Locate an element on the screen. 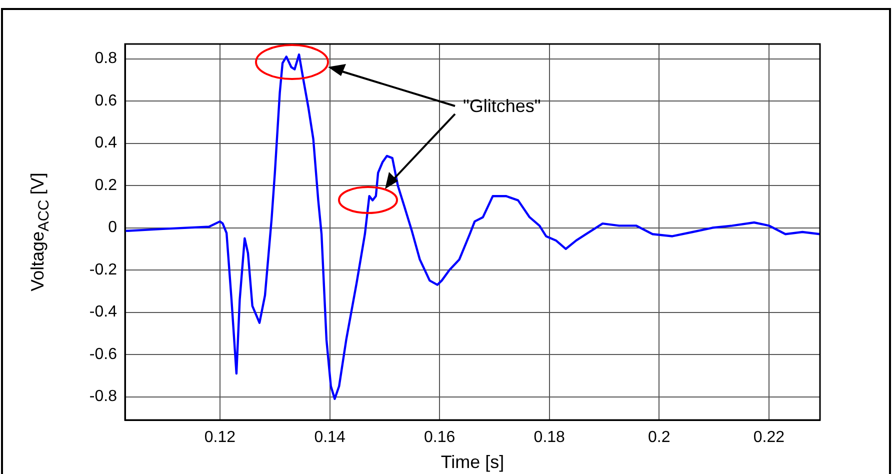  x-tick-label: 0.22 is located at coordinates (769, 437).